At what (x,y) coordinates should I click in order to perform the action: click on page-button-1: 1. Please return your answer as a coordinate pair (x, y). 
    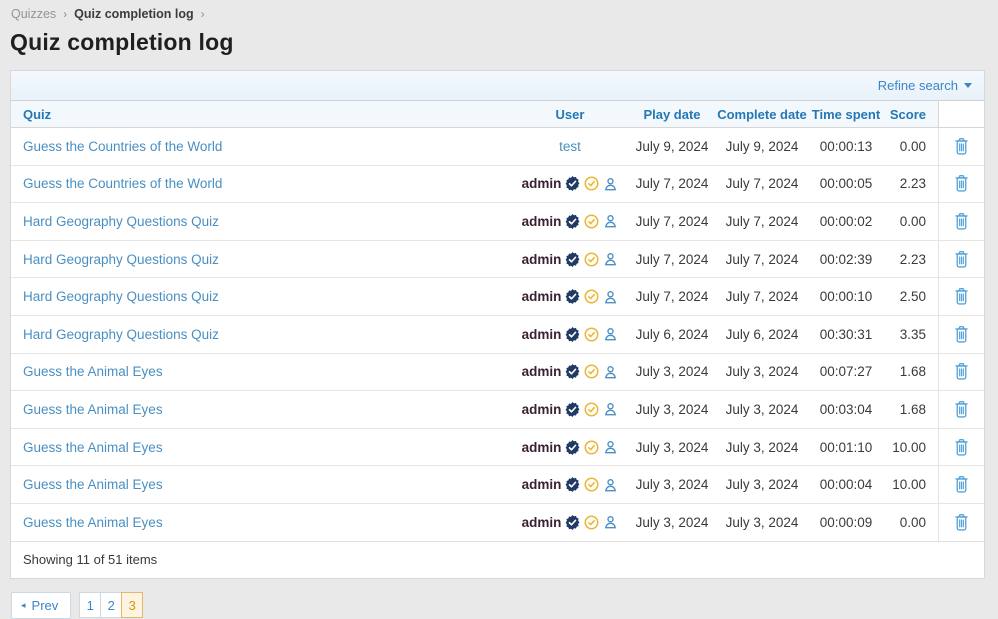
    Looking at the image, I should click on (90, 605).